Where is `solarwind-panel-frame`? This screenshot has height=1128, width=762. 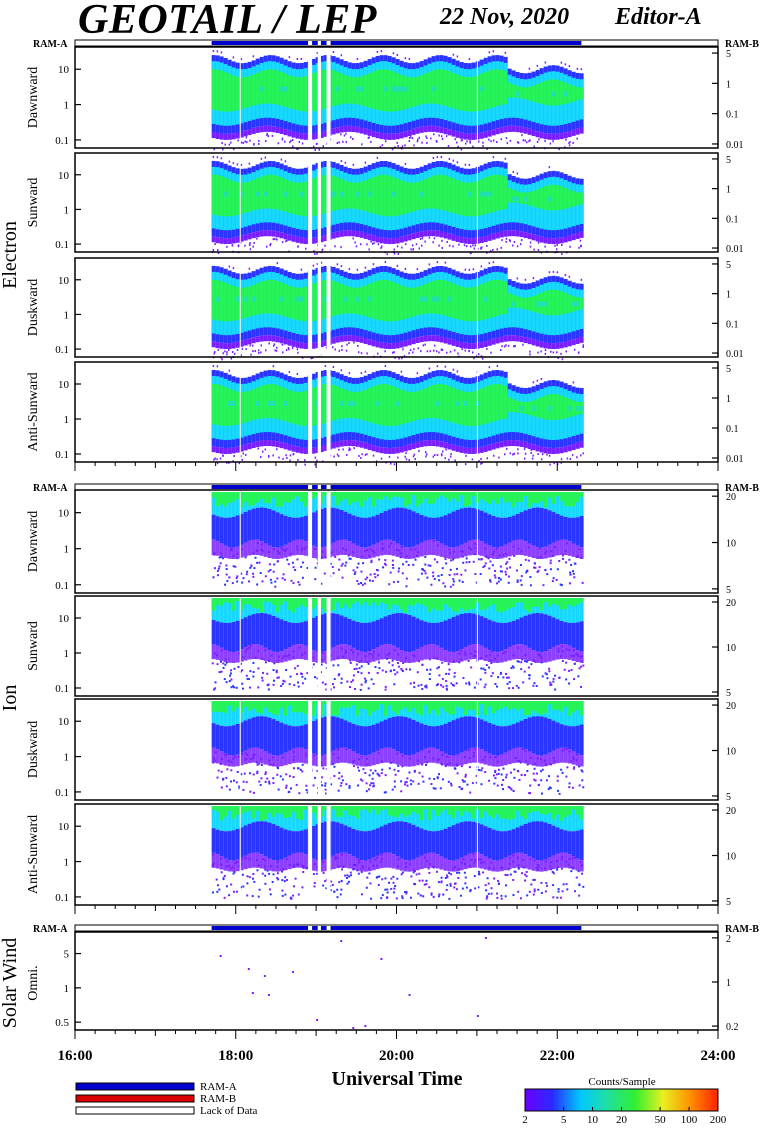 solarwind-panel-frame is located at coordinates (396, 981).